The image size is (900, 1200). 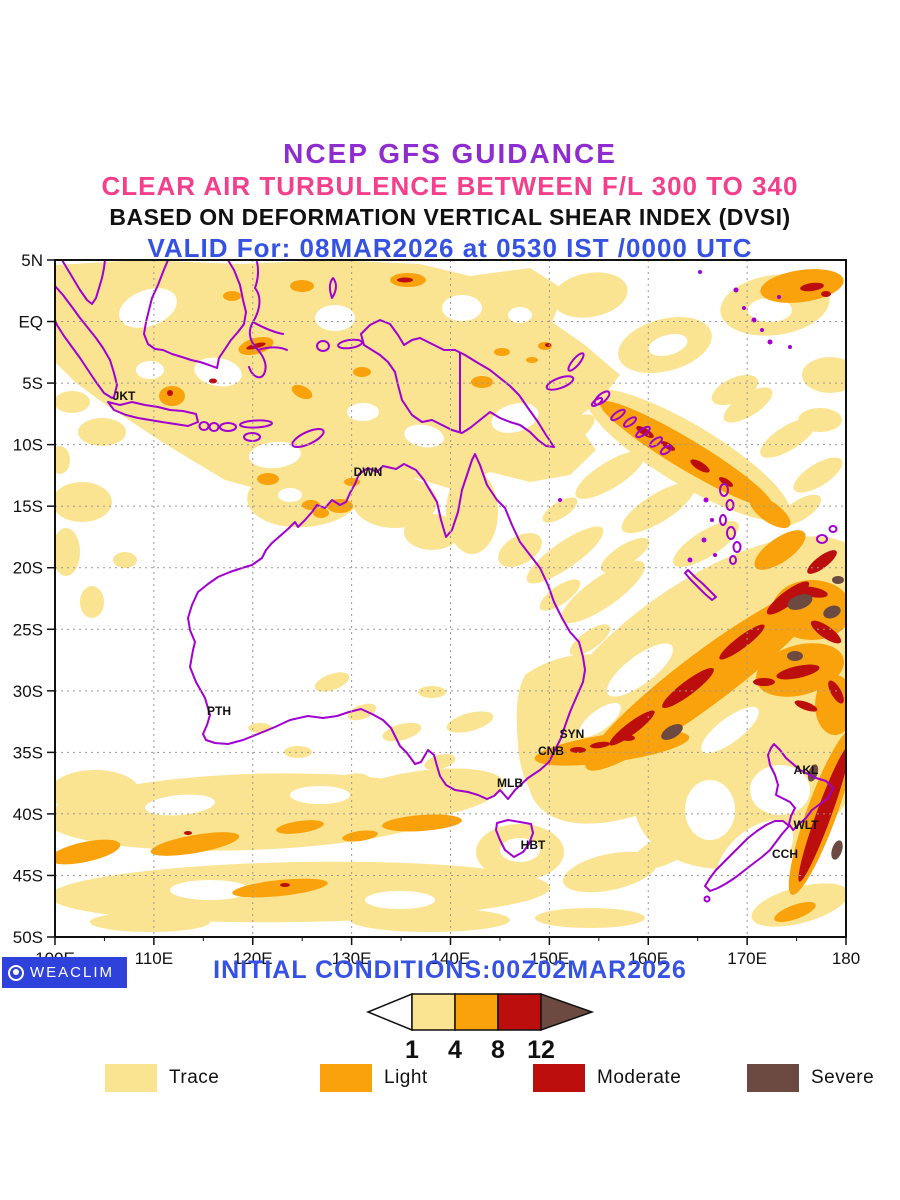 I want to click on lat-tick-label: 50S, so click(x=28, y=937).